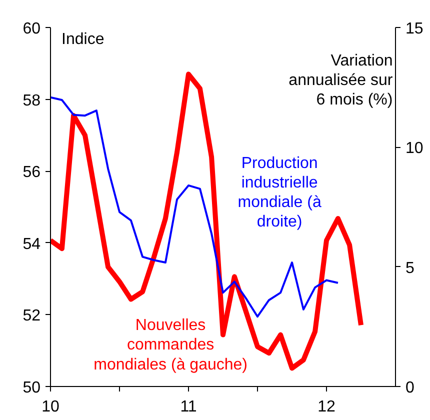 The height and width of the screenshot is (420, 430). Describe the element at coordinates (280, 192) in the screenshot. I see `series-label: Production industrielle mondiale (à droite)` at that location.